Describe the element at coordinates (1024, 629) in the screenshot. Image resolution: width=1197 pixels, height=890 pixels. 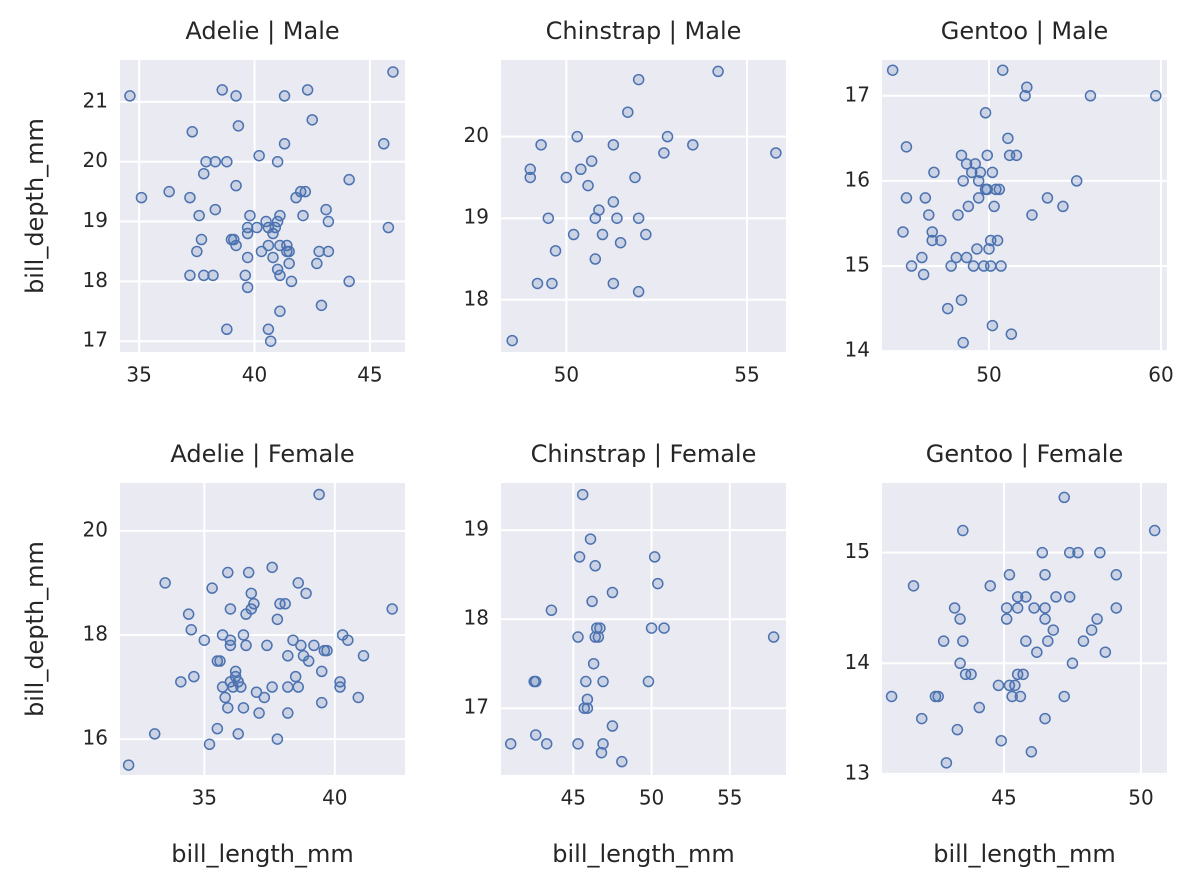
I see `plot-area` at that location.